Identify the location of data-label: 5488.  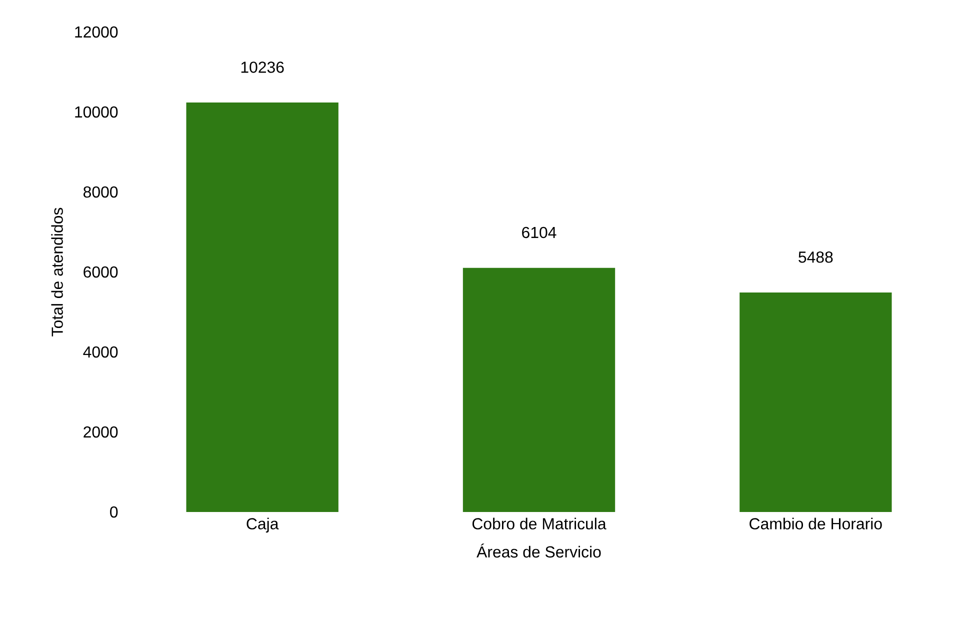
(815, 257).